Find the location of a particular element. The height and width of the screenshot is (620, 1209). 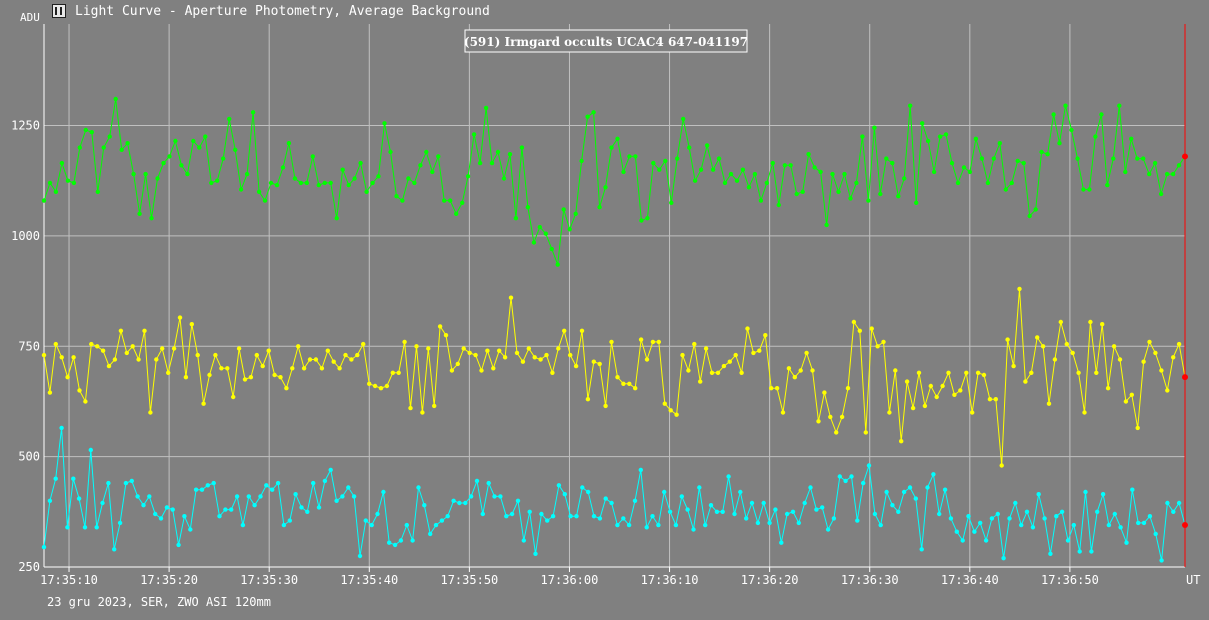

x-tick-label: 17:35:10 is located at coordinates (69, 580).